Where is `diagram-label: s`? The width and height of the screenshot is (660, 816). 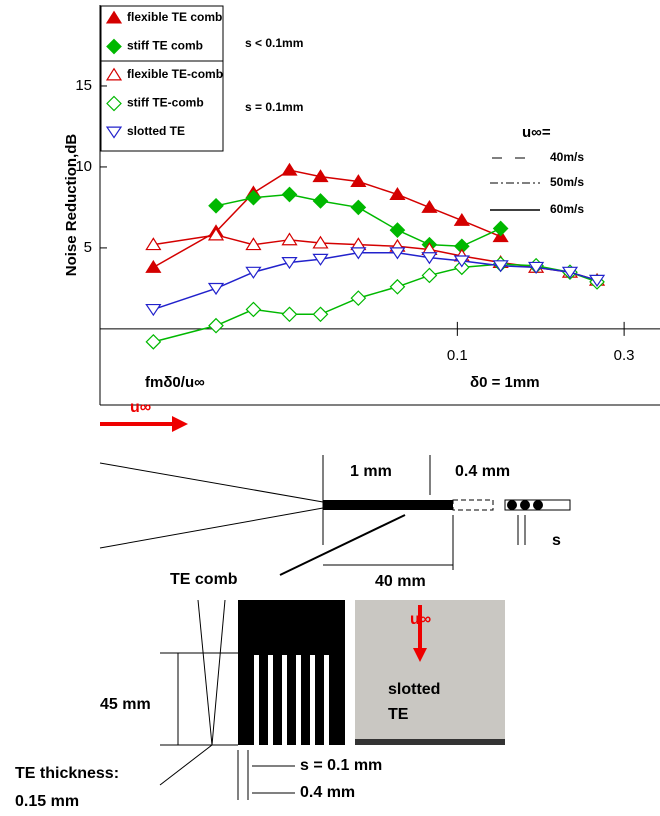
diagram-label: s is located at coordinates (556, 540).